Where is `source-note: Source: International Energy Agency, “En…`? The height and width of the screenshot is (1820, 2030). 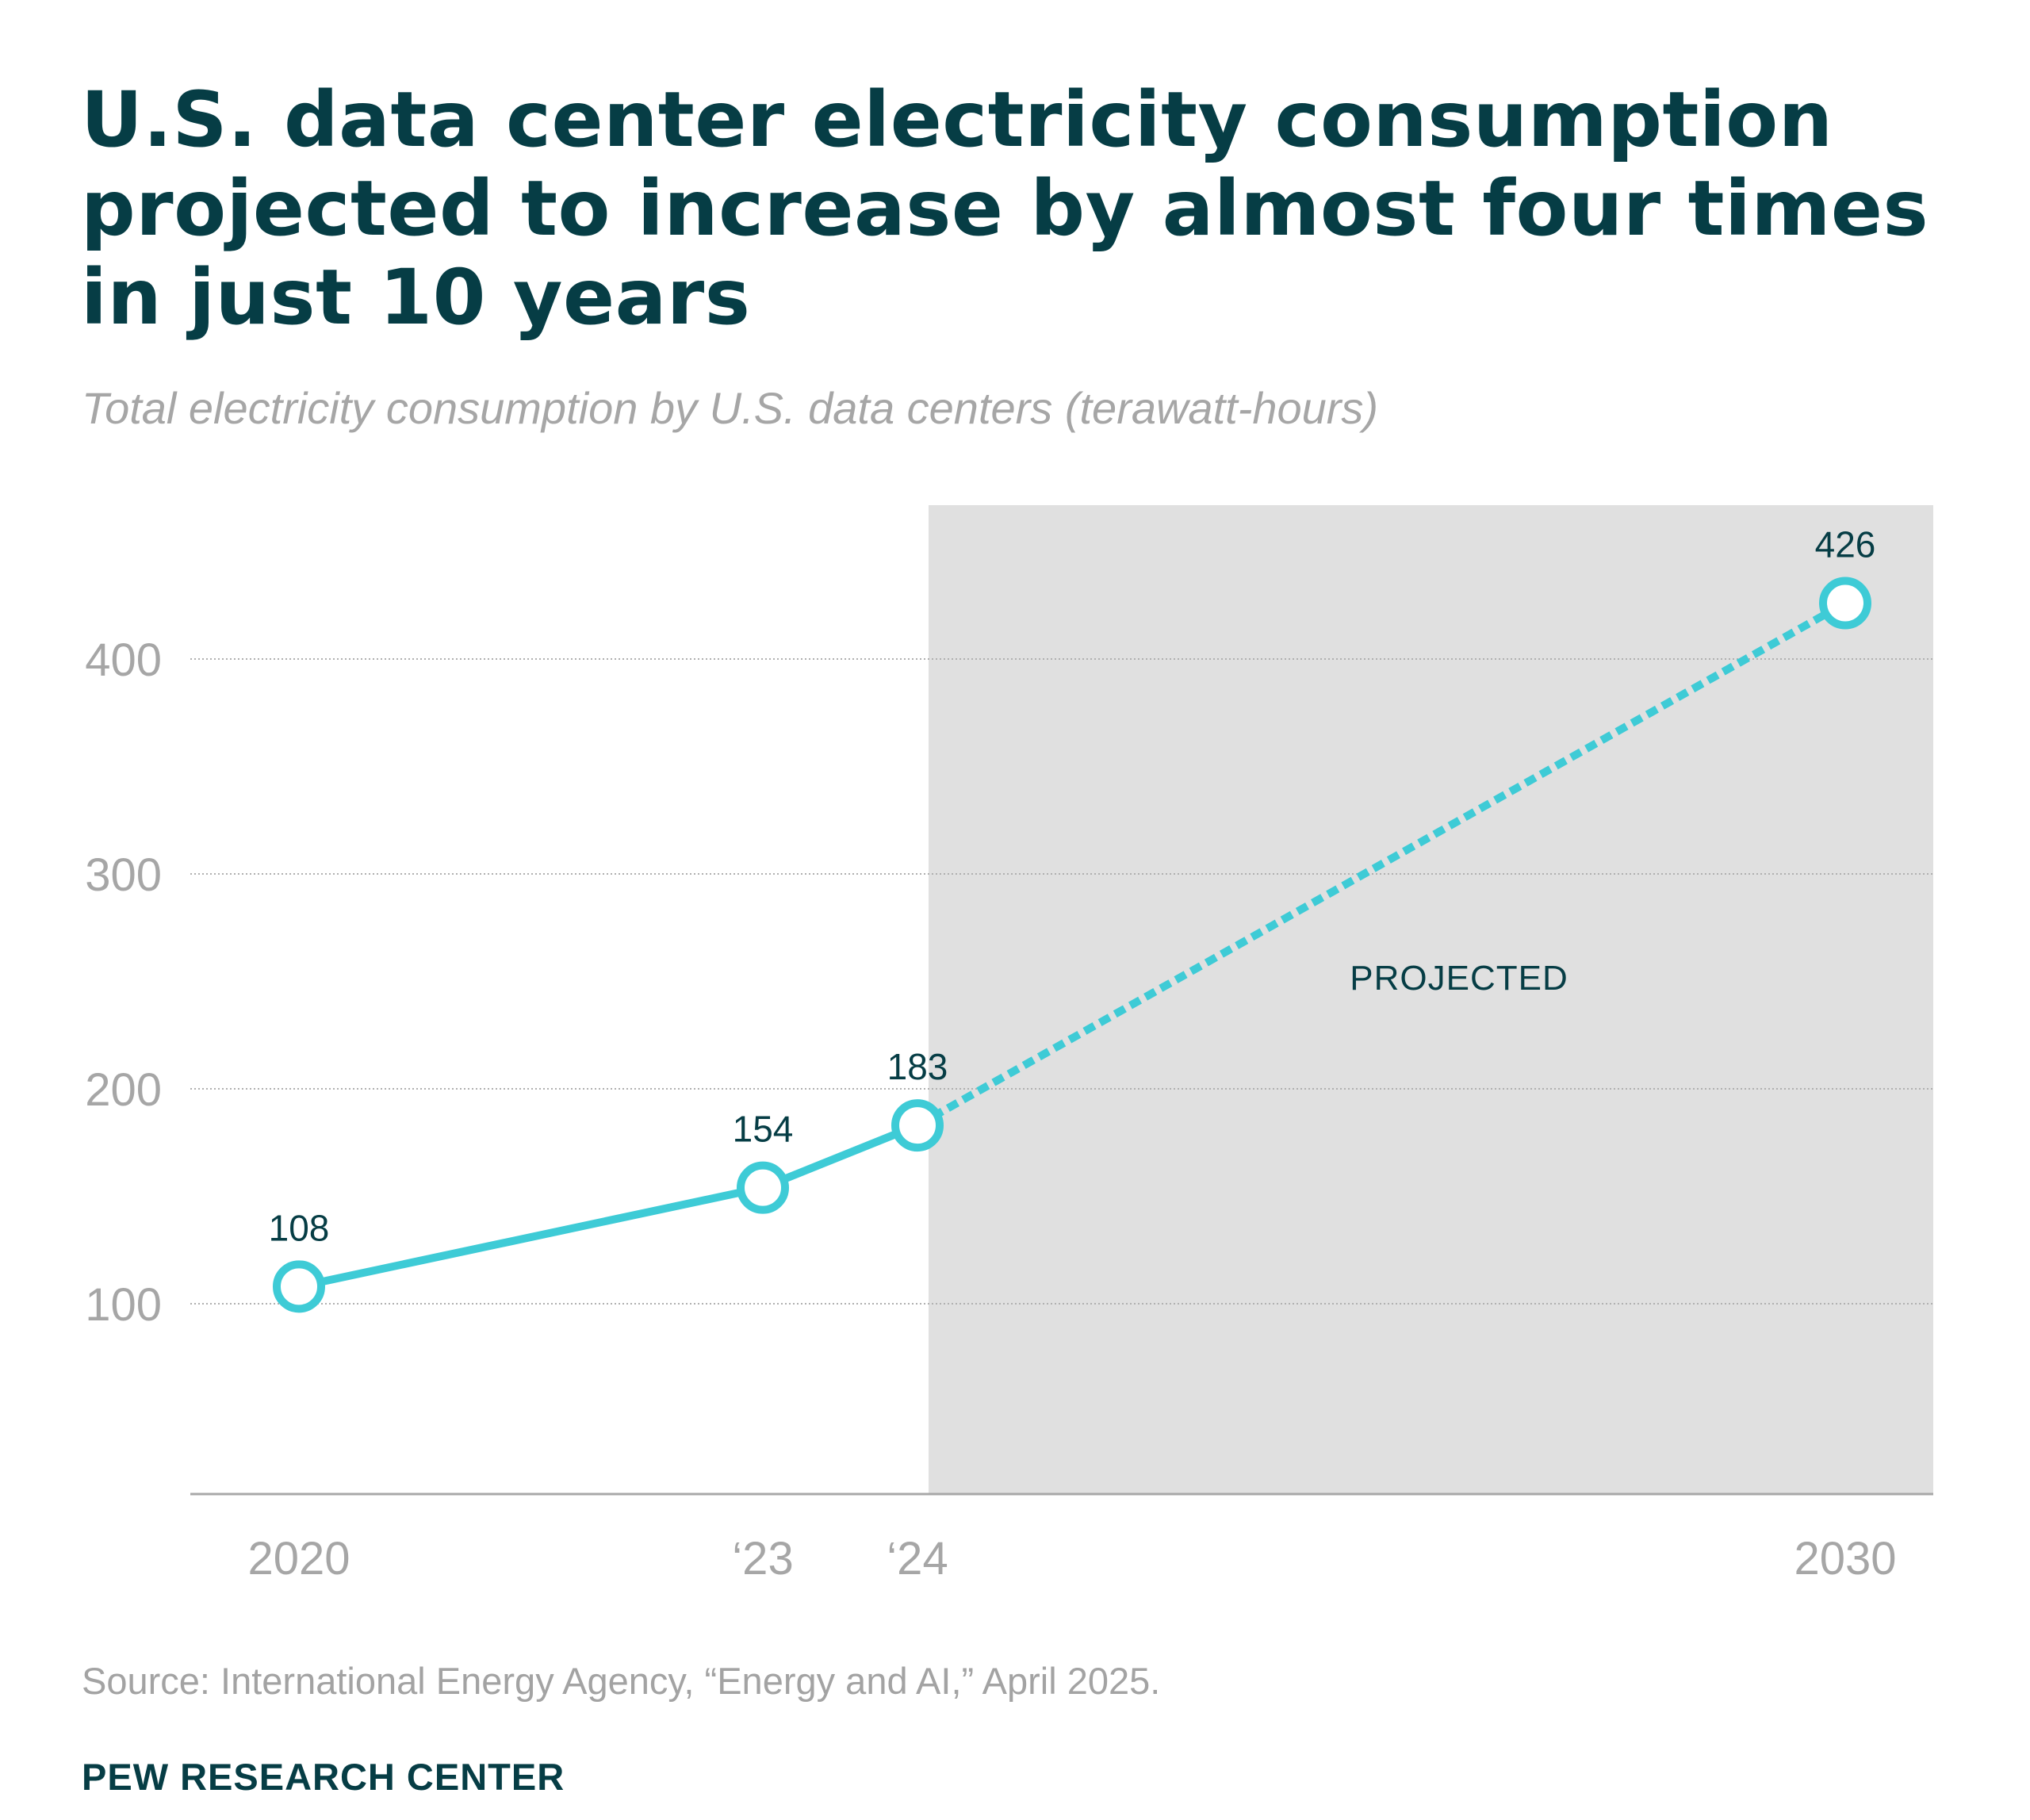 source-note: Source: International Energy Agency, “En… is located at coordinates (621, 1681).